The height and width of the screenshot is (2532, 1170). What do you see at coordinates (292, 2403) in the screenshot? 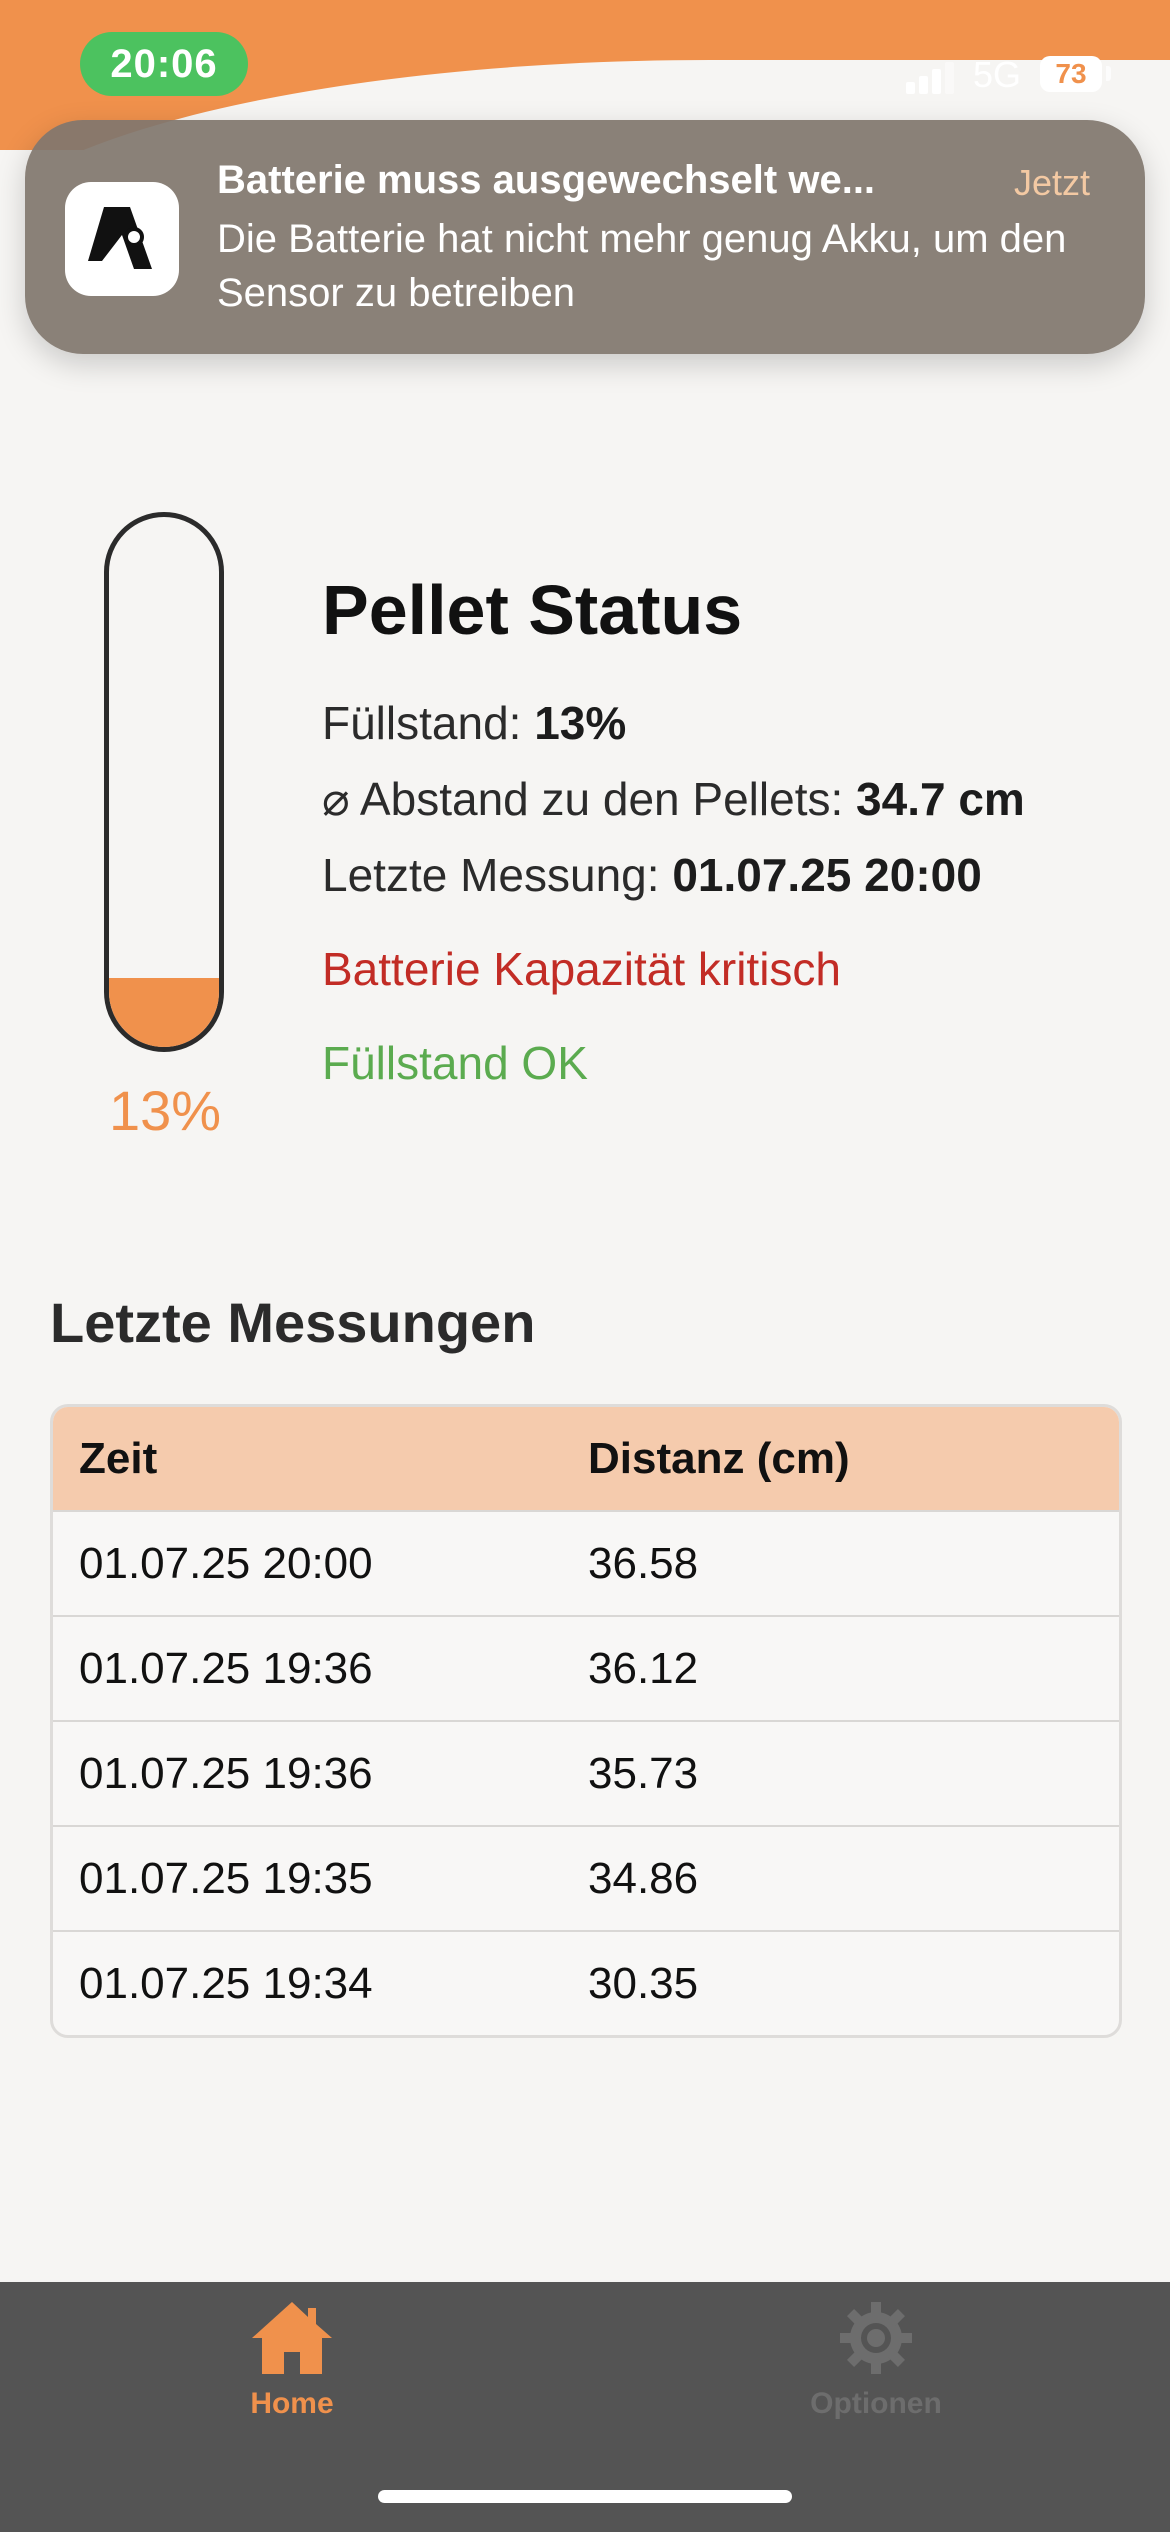
I see `tab-home-label: Home` at bounding box center [292, 2403].